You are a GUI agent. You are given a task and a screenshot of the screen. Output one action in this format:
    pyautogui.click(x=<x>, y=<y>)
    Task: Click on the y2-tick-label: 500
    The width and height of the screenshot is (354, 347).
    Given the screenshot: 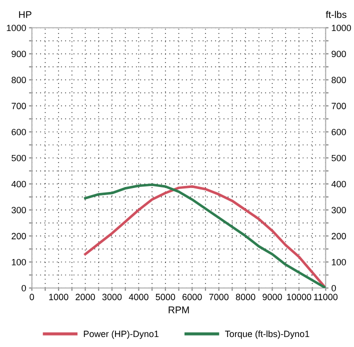 What is the action you would take?
    pyautogui.click(x=339, y=158)
    